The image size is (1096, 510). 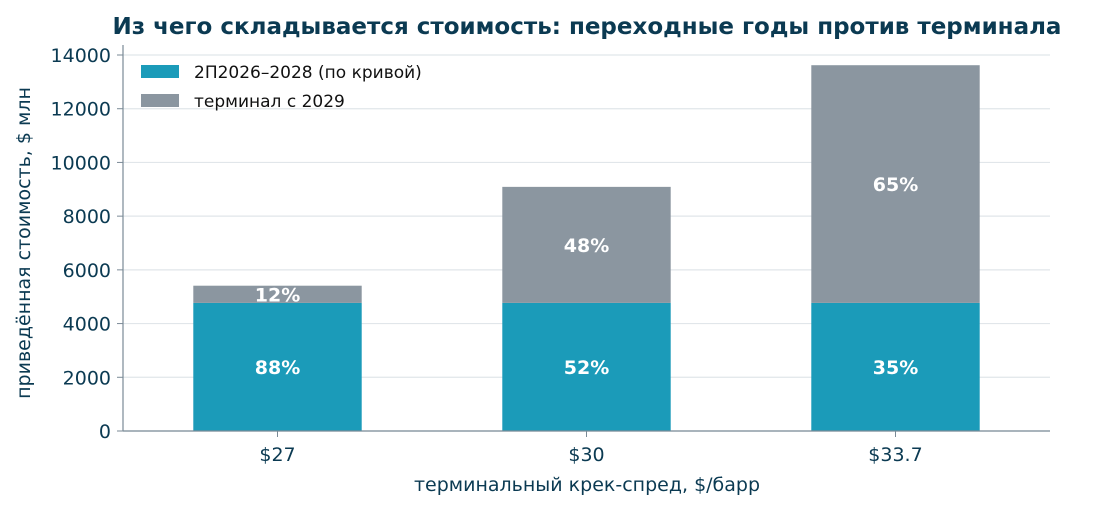 I want to click on bar-data-label: 48%, so click(x=586, y=246).